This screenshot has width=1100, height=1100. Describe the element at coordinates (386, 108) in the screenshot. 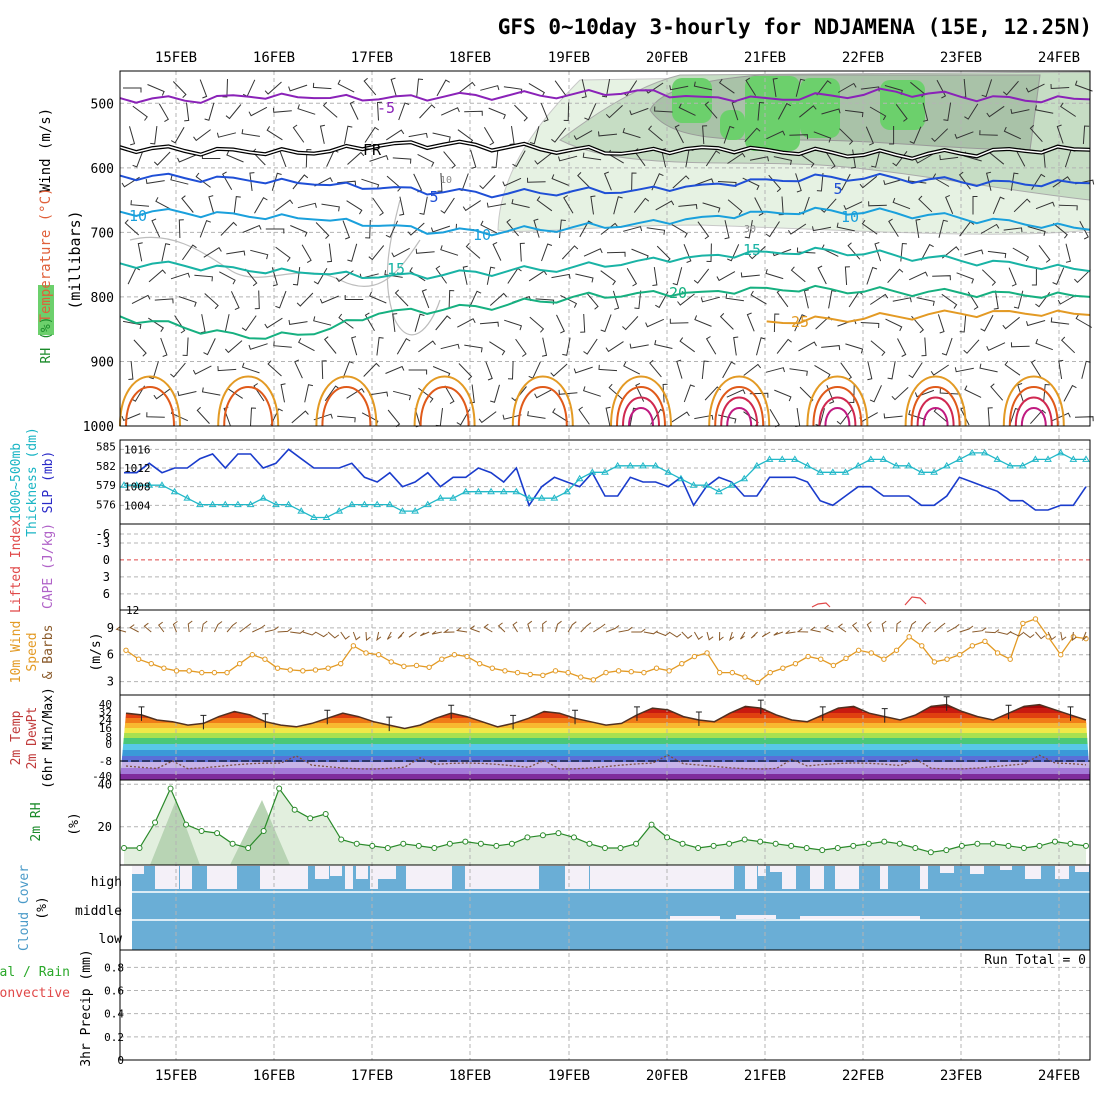

I see `isotherm-label: -5` at that location.